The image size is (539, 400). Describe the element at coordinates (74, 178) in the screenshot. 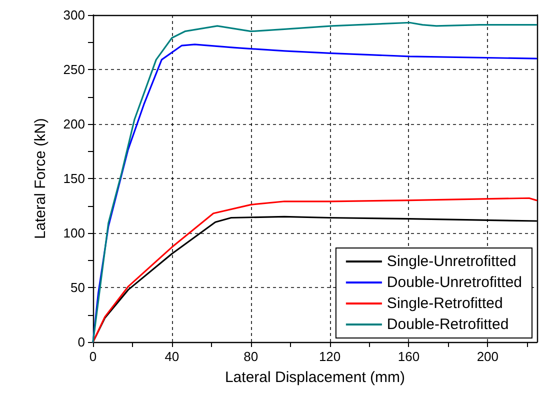

I see `y-tick-label: 150` at that location.